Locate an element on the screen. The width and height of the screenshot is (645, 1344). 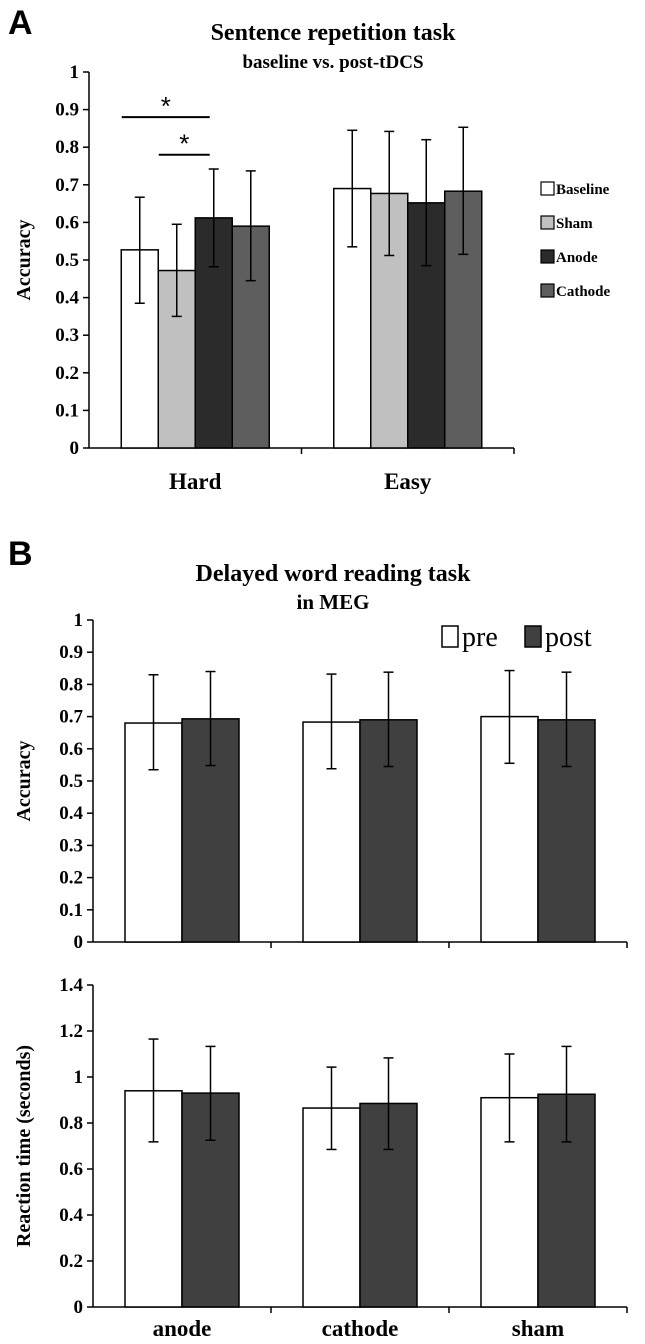
legend-swatch-post is located at coordinates (533, 636).